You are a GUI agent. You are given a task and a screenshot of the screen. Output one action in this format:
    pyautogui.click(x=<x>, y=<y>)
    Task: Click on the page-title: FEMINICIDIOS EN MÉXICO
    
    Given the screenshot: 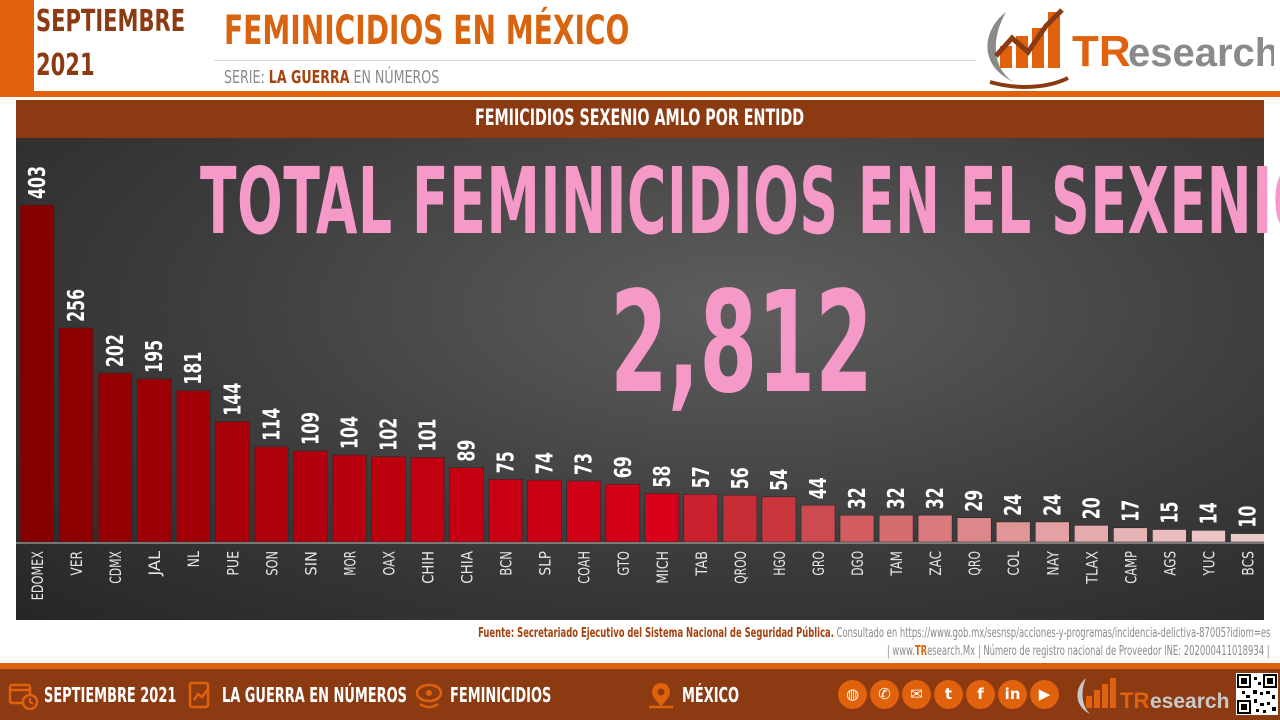 What is the action you would take?
    pyautogui.click(x=427, y=31)
    